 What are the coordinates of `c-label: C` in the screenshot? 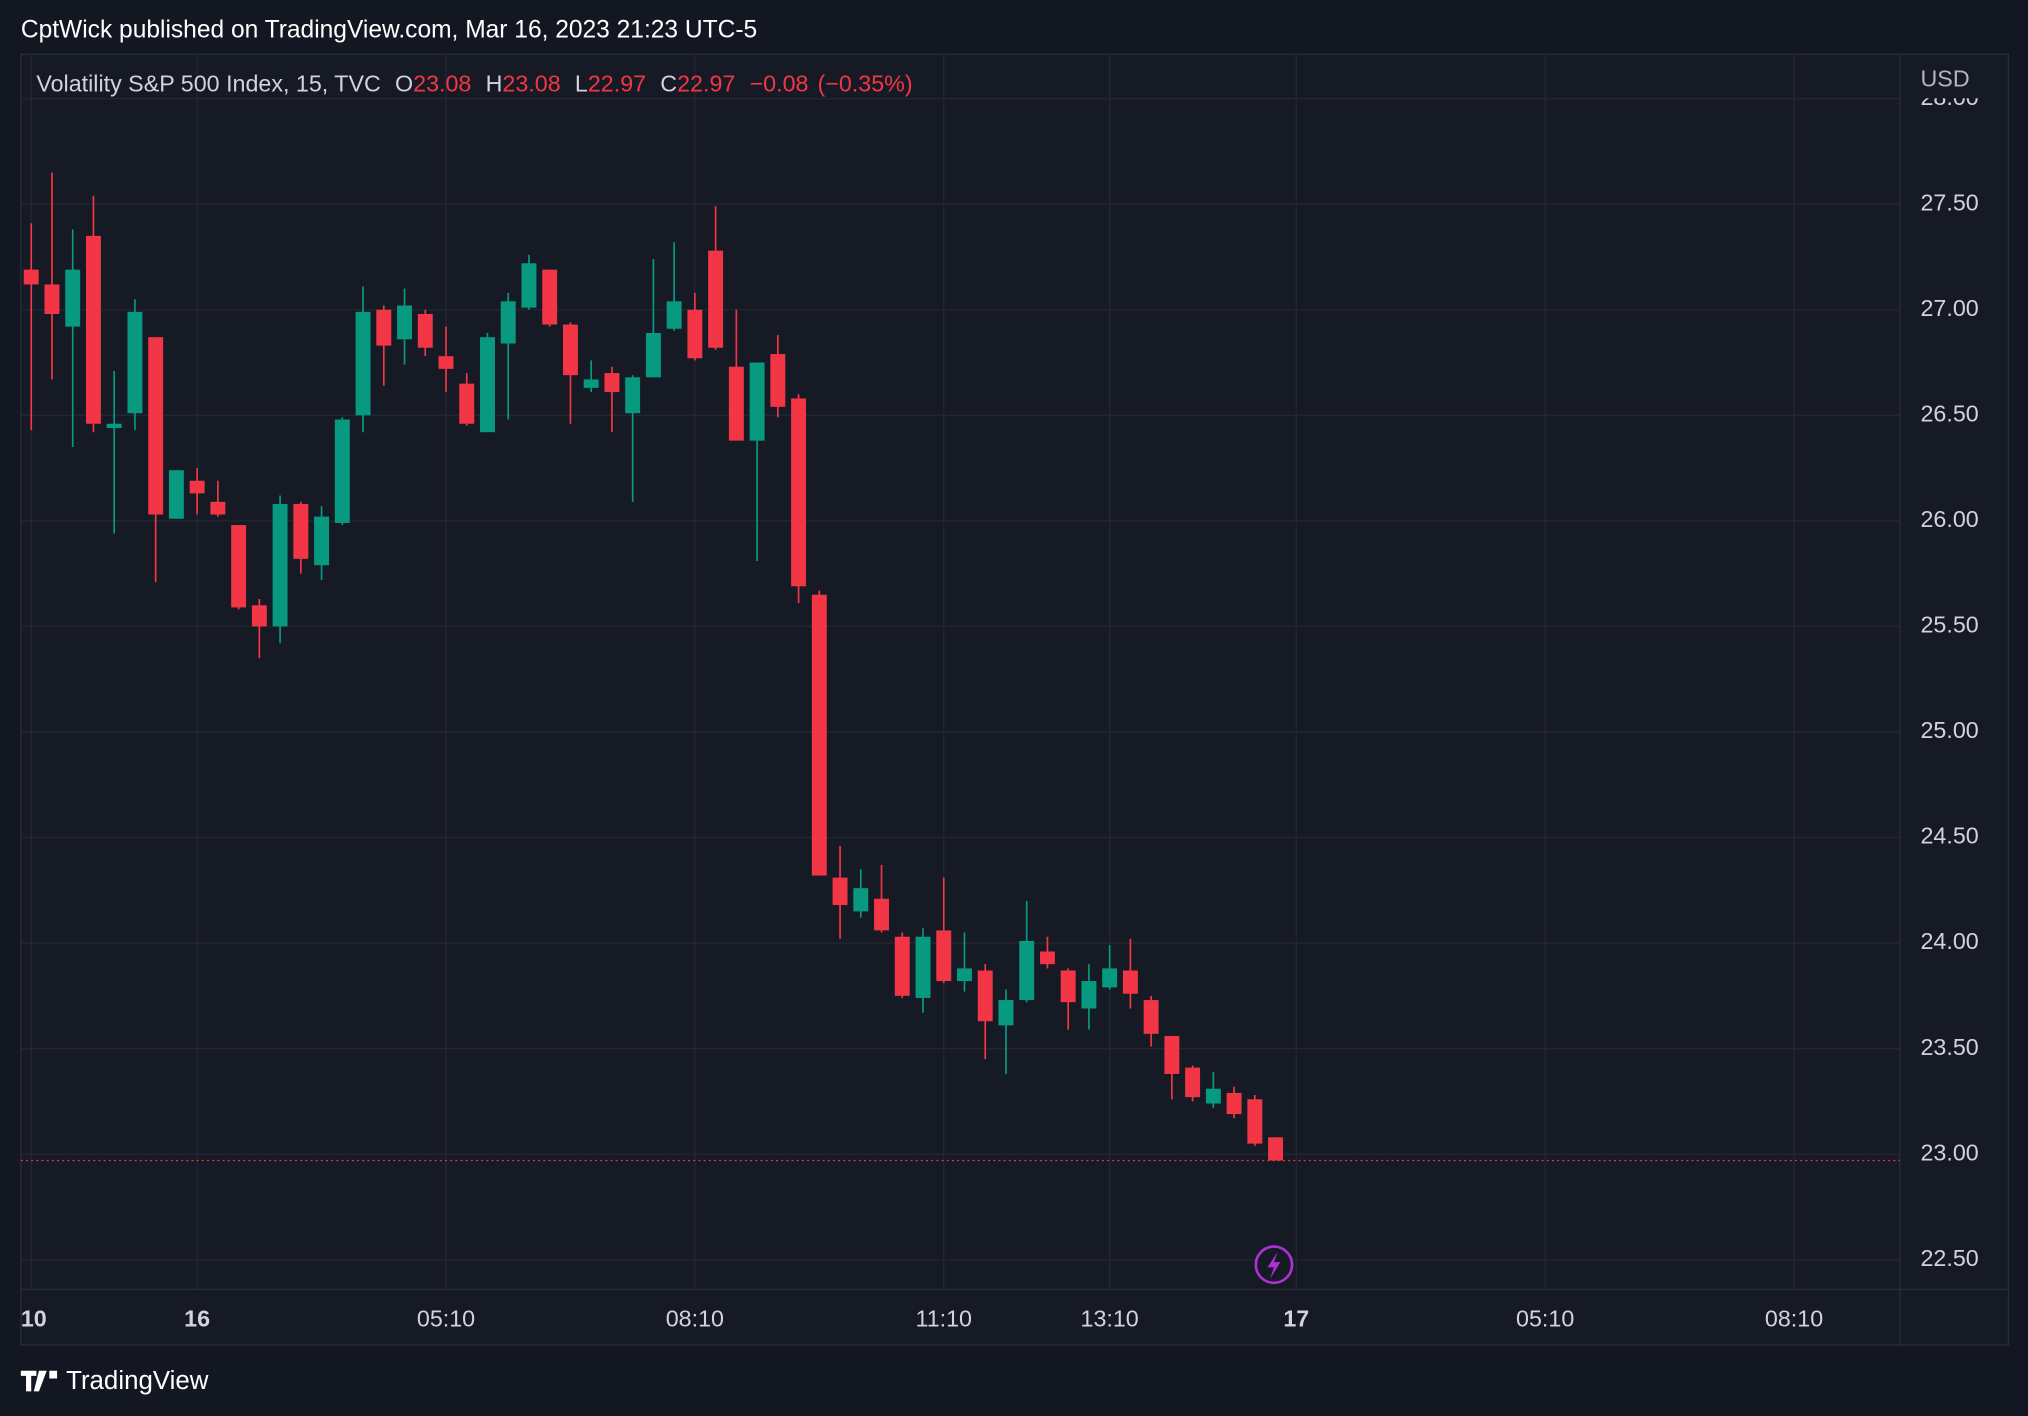 It's located at (668, 83).